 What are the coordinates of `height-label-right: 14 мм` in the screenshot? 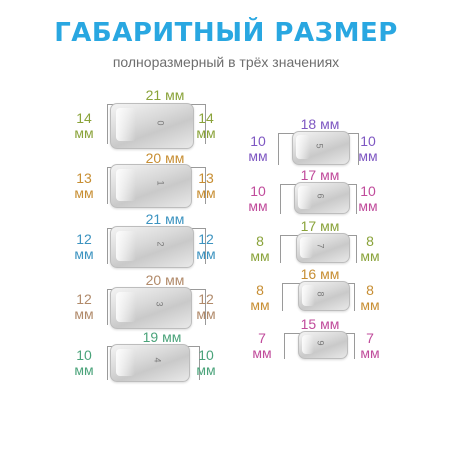 It's located at (206, 125).